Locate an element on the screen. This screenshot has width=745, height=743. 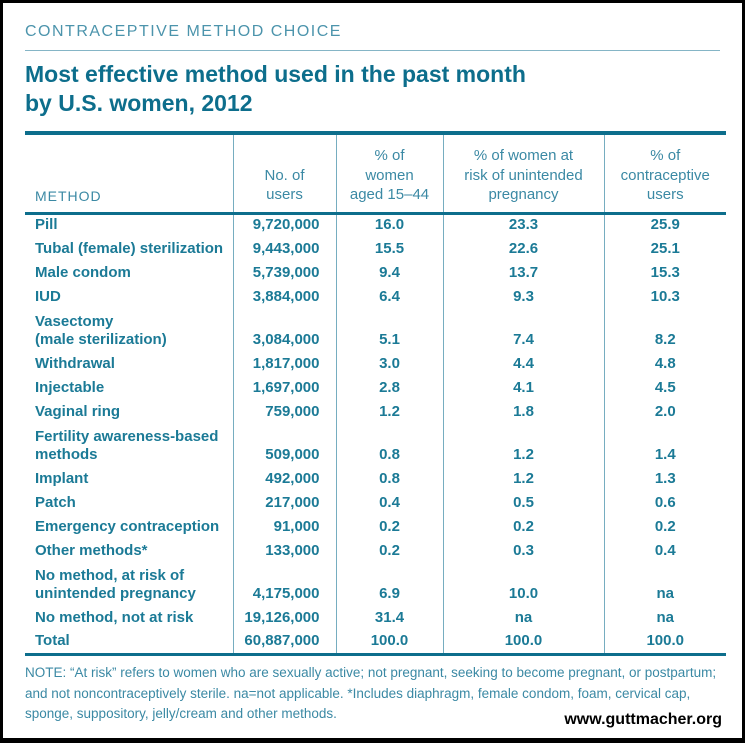
table-row: Male condom 5,739,000 9.4 13.7 15.3 is located at coordinates (375, 273).